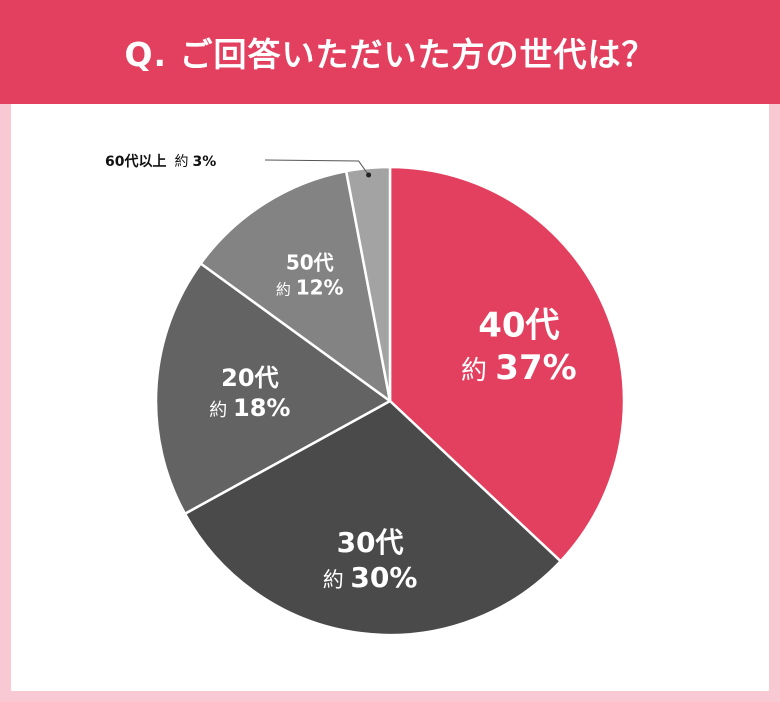 The height and width of the screenshot is (702, 780). What do you see at coordinates (310, 263) in the screenshot?
I see `slice-category: 50代` at bounding box center [310, 263].